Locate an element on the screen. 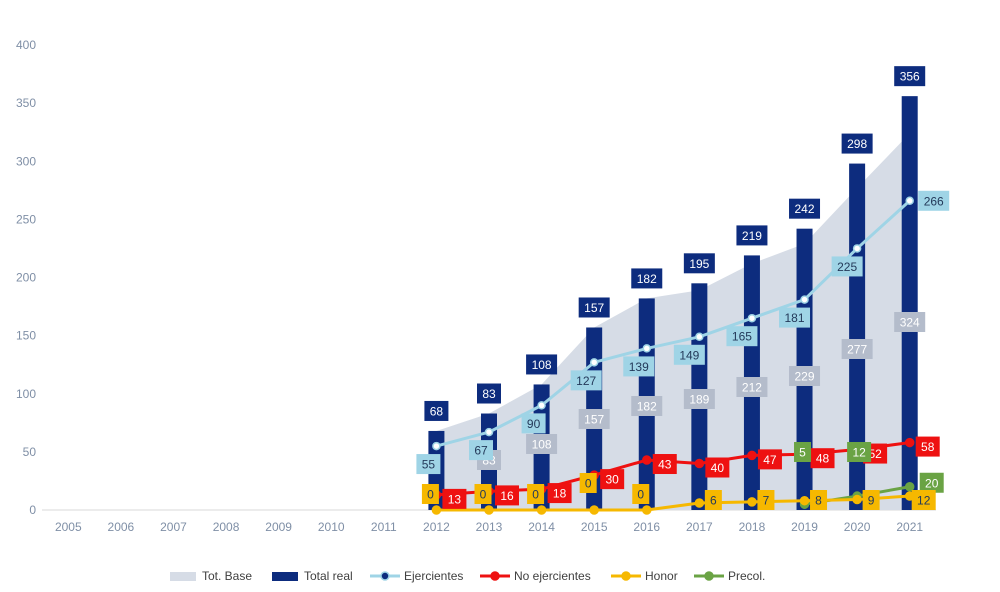 The image size is (1000, 592). label-tot-base: 277 is located at coordinates (857, 350).